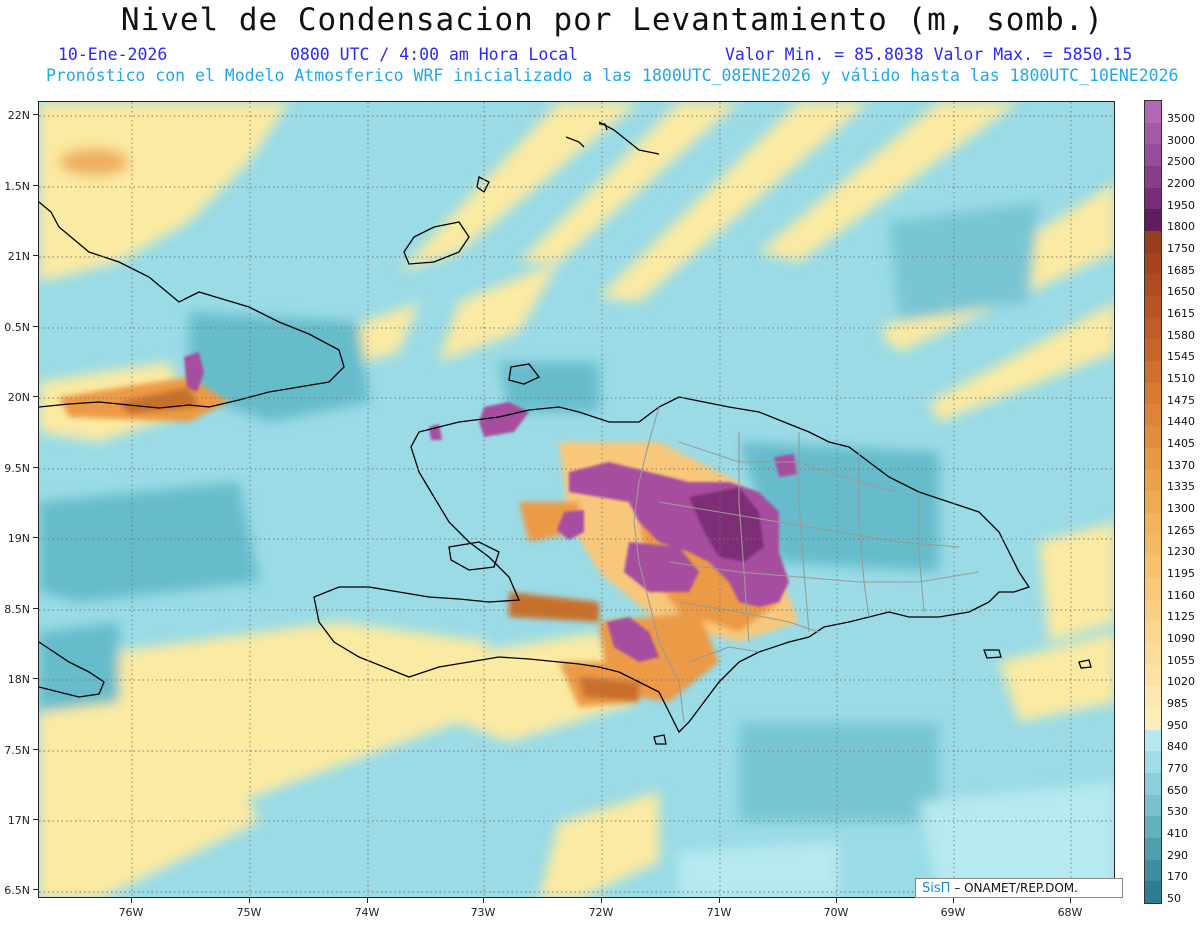 This screenshot has width=1200, height=927. Describe the element at coordinates (1181, 162) in the screenshot. I see `legend-label-2500: 2500` at that location.